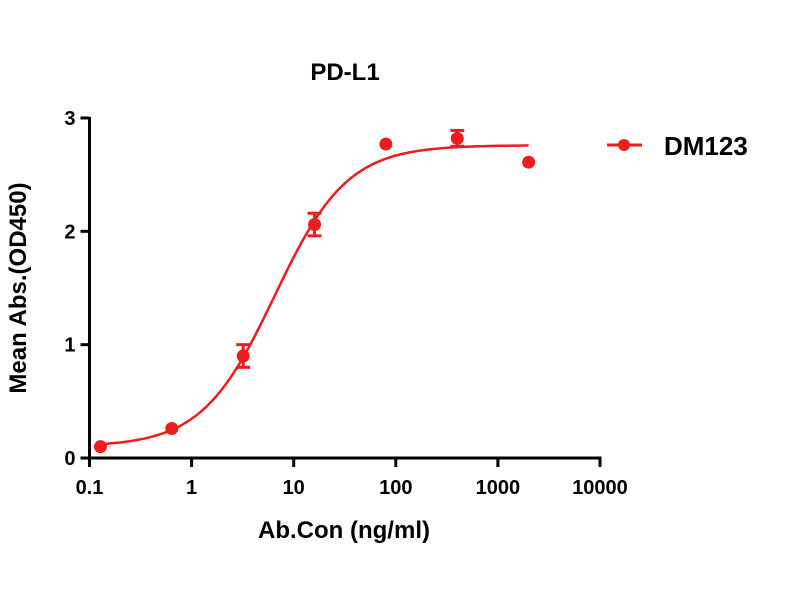 This screenshot has height=605, width=800. What do you see at coordinates (344, 530) in the screenshot?
I see `x-axis-label: Ab.Con (ng/ml)` at bounding box center [344, 530].